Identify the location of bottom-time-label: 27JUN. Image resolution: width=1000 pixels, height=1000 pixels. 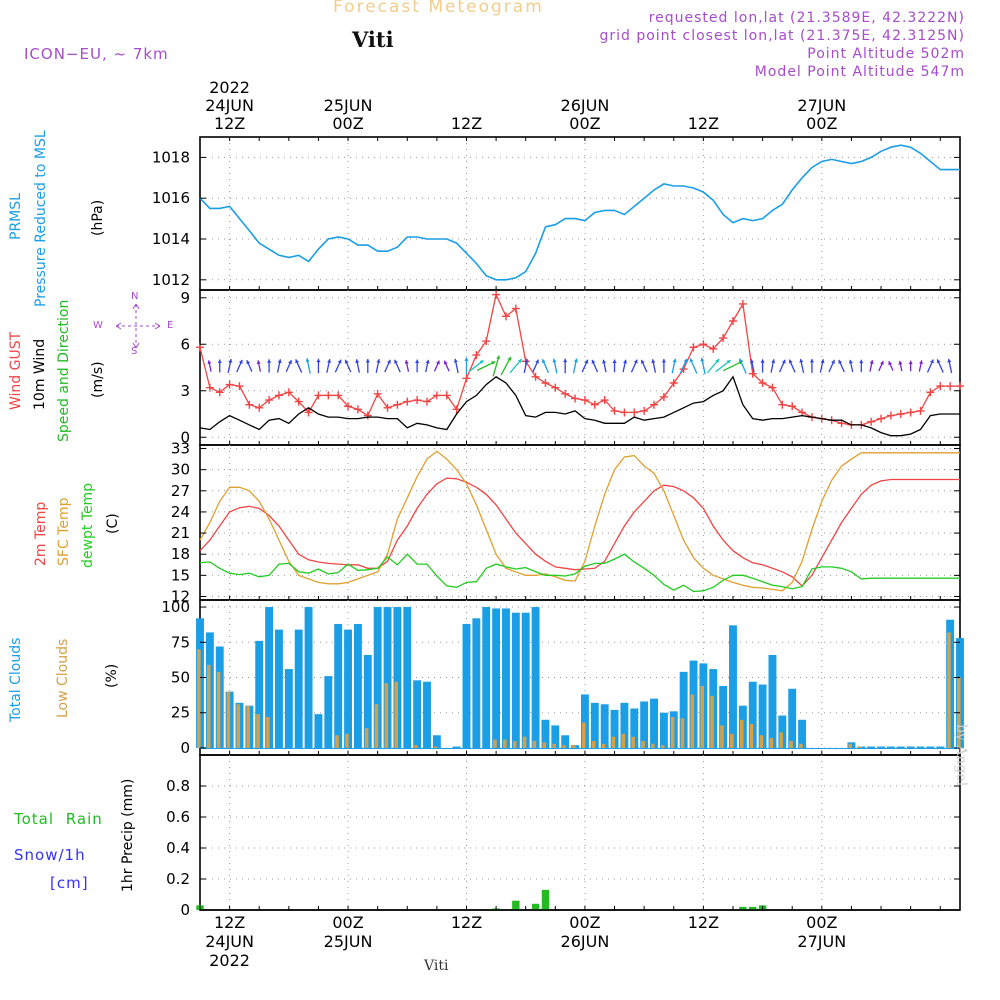
(821, 941).